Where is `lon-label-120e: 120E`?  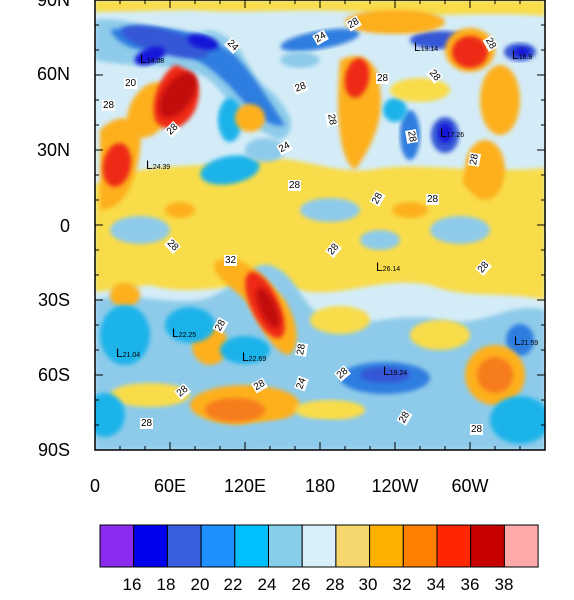
lon-label-120e: 120E is located at coordinates (245, 486).